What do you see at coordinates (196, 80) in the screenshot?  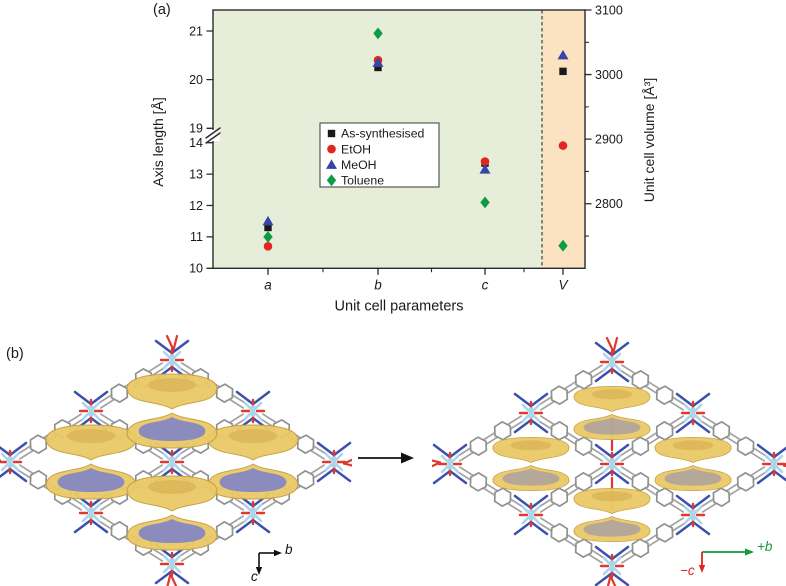 I see `left-axis-tick-label: 20` at bounding box center [196, 80].